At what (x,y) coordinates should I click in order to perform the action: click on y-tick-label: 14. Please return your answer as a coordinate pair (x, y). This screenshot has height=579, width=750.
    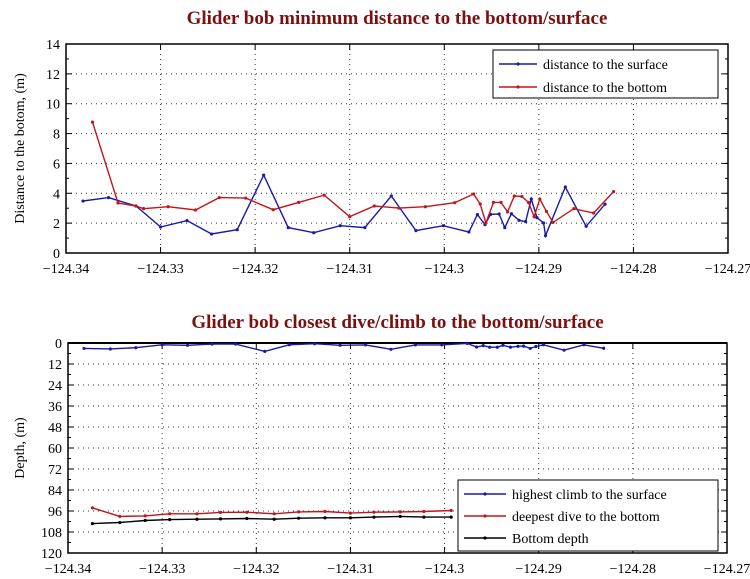
    Looking at the image, I should click on (53, 45).